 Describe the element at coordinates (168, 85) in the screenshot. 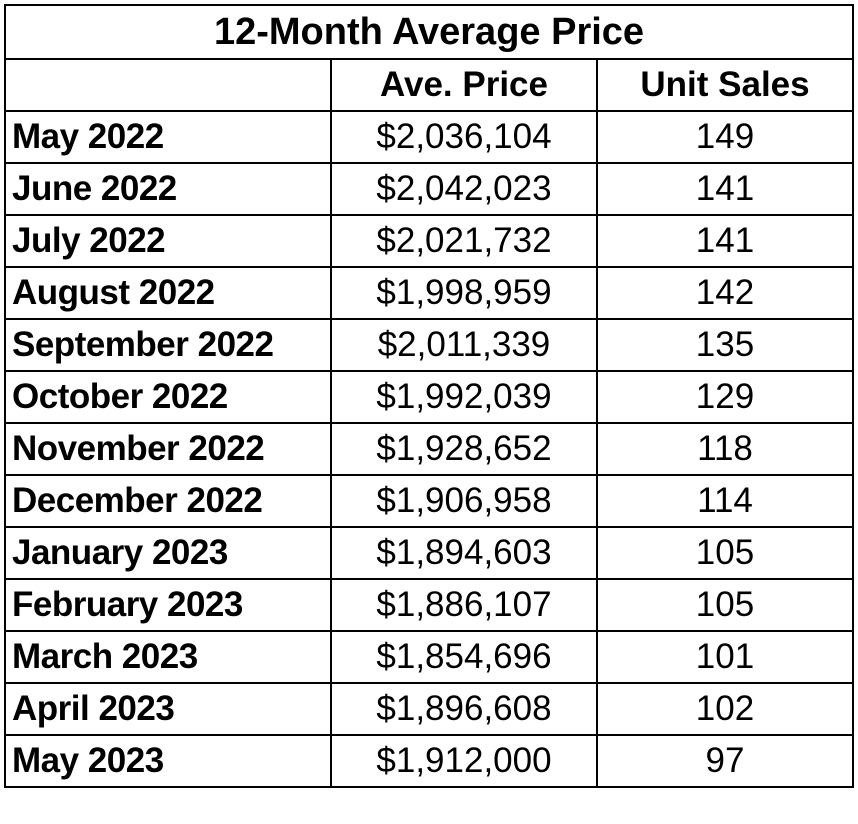

I see `header-month` at that location.